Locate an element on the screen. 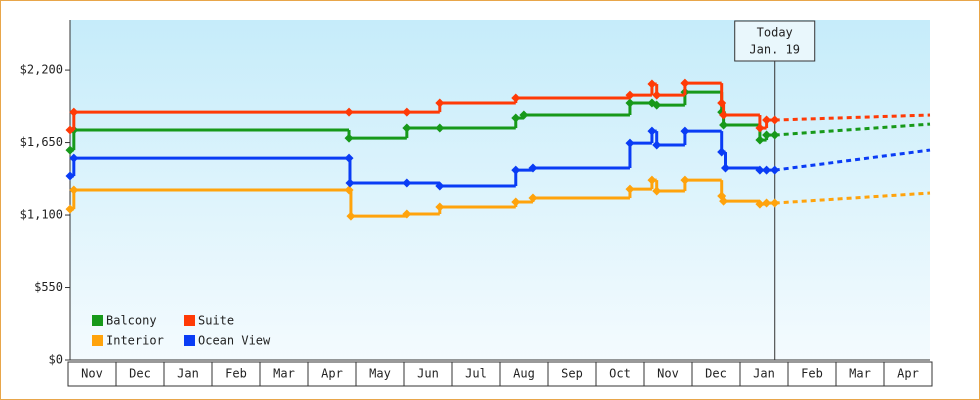  x-tick-label: Oct is located at coordinates (620, 374).